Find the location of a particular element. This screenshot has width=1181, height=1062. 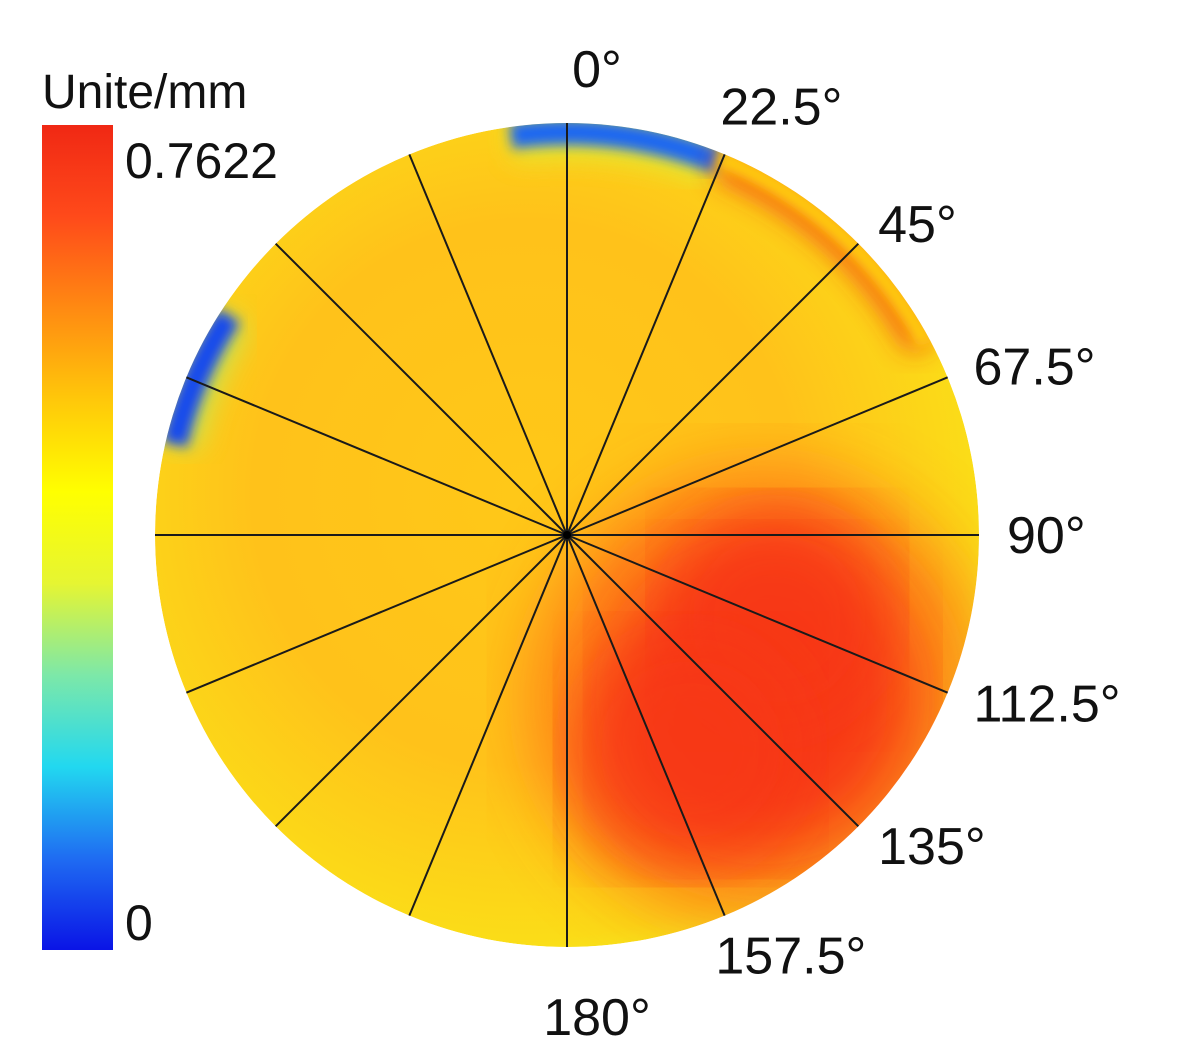

angle-label: 180° is located at coordinates (597, 1018).